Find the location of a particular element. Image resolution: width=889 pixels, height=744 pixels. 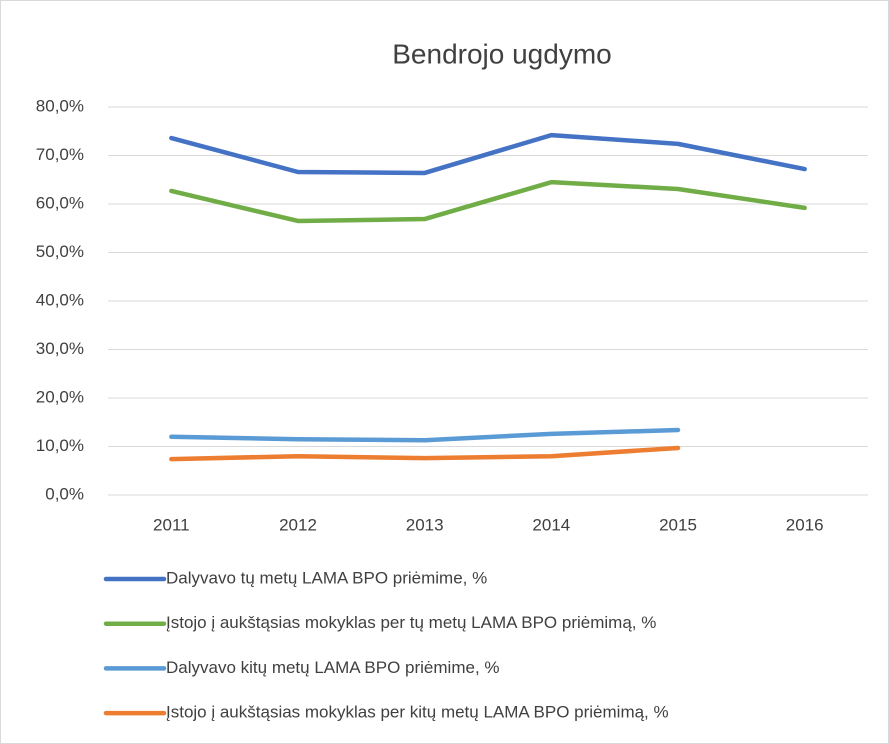

y-tick-label: 10,0% is located at coordinates (60, 445).